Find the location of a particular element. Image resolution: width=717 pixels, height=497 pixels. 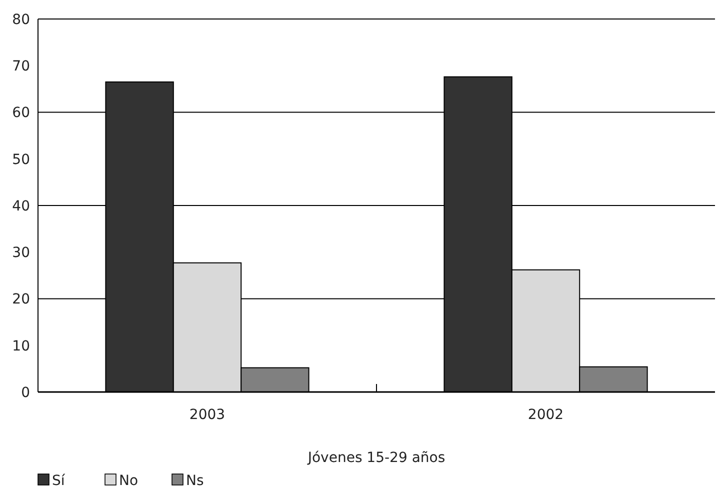

x-axis-title: Jóvenes 15-29 años is located at coordinates (376, 458).